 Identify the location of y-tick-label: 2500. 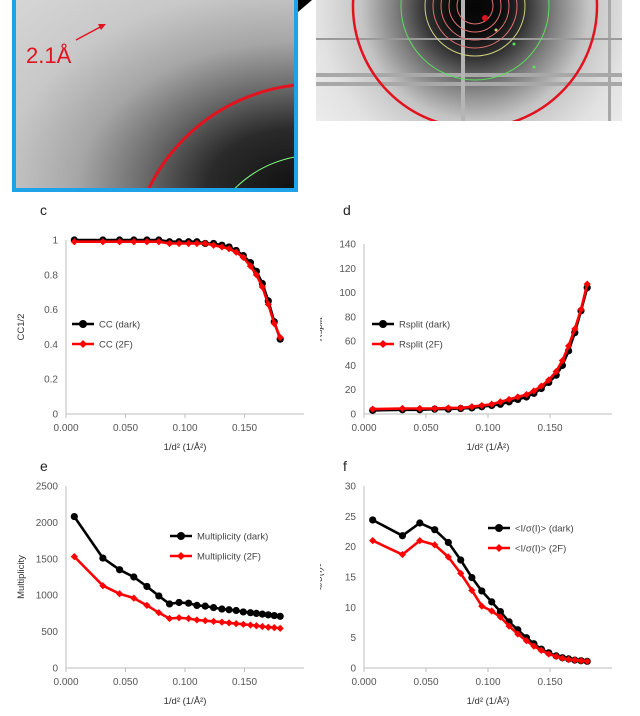
(47, 487).